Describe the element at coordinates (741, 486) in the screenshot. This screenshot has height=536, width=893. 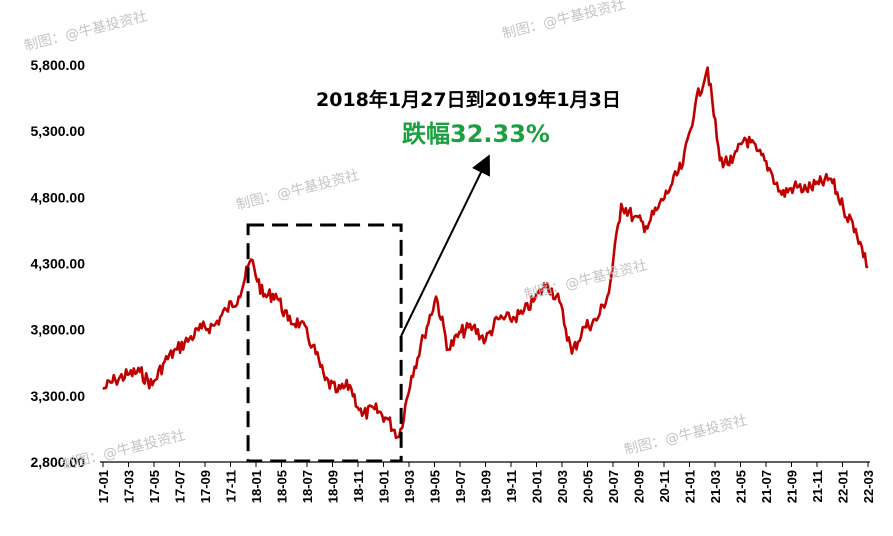
I see `x-tick-label: 21-05` at that location.